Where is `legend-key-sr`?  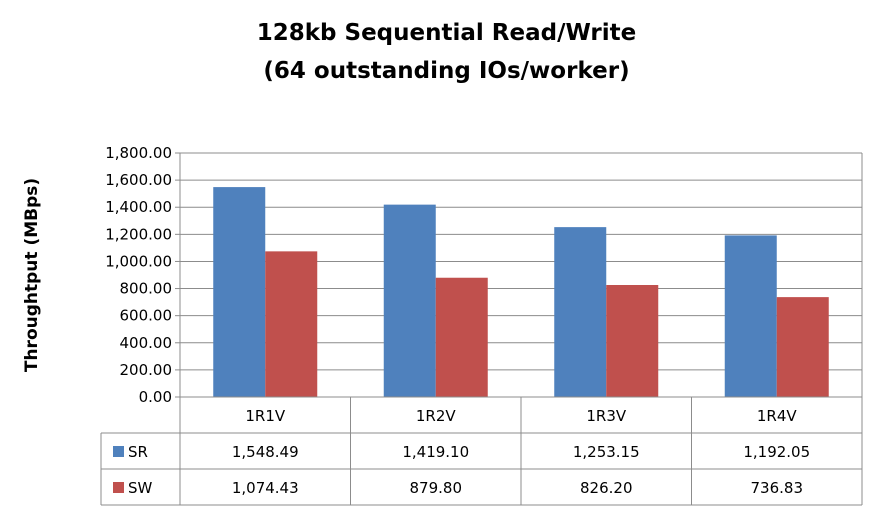 legend-key-sr is located at coordinates (118, 451).